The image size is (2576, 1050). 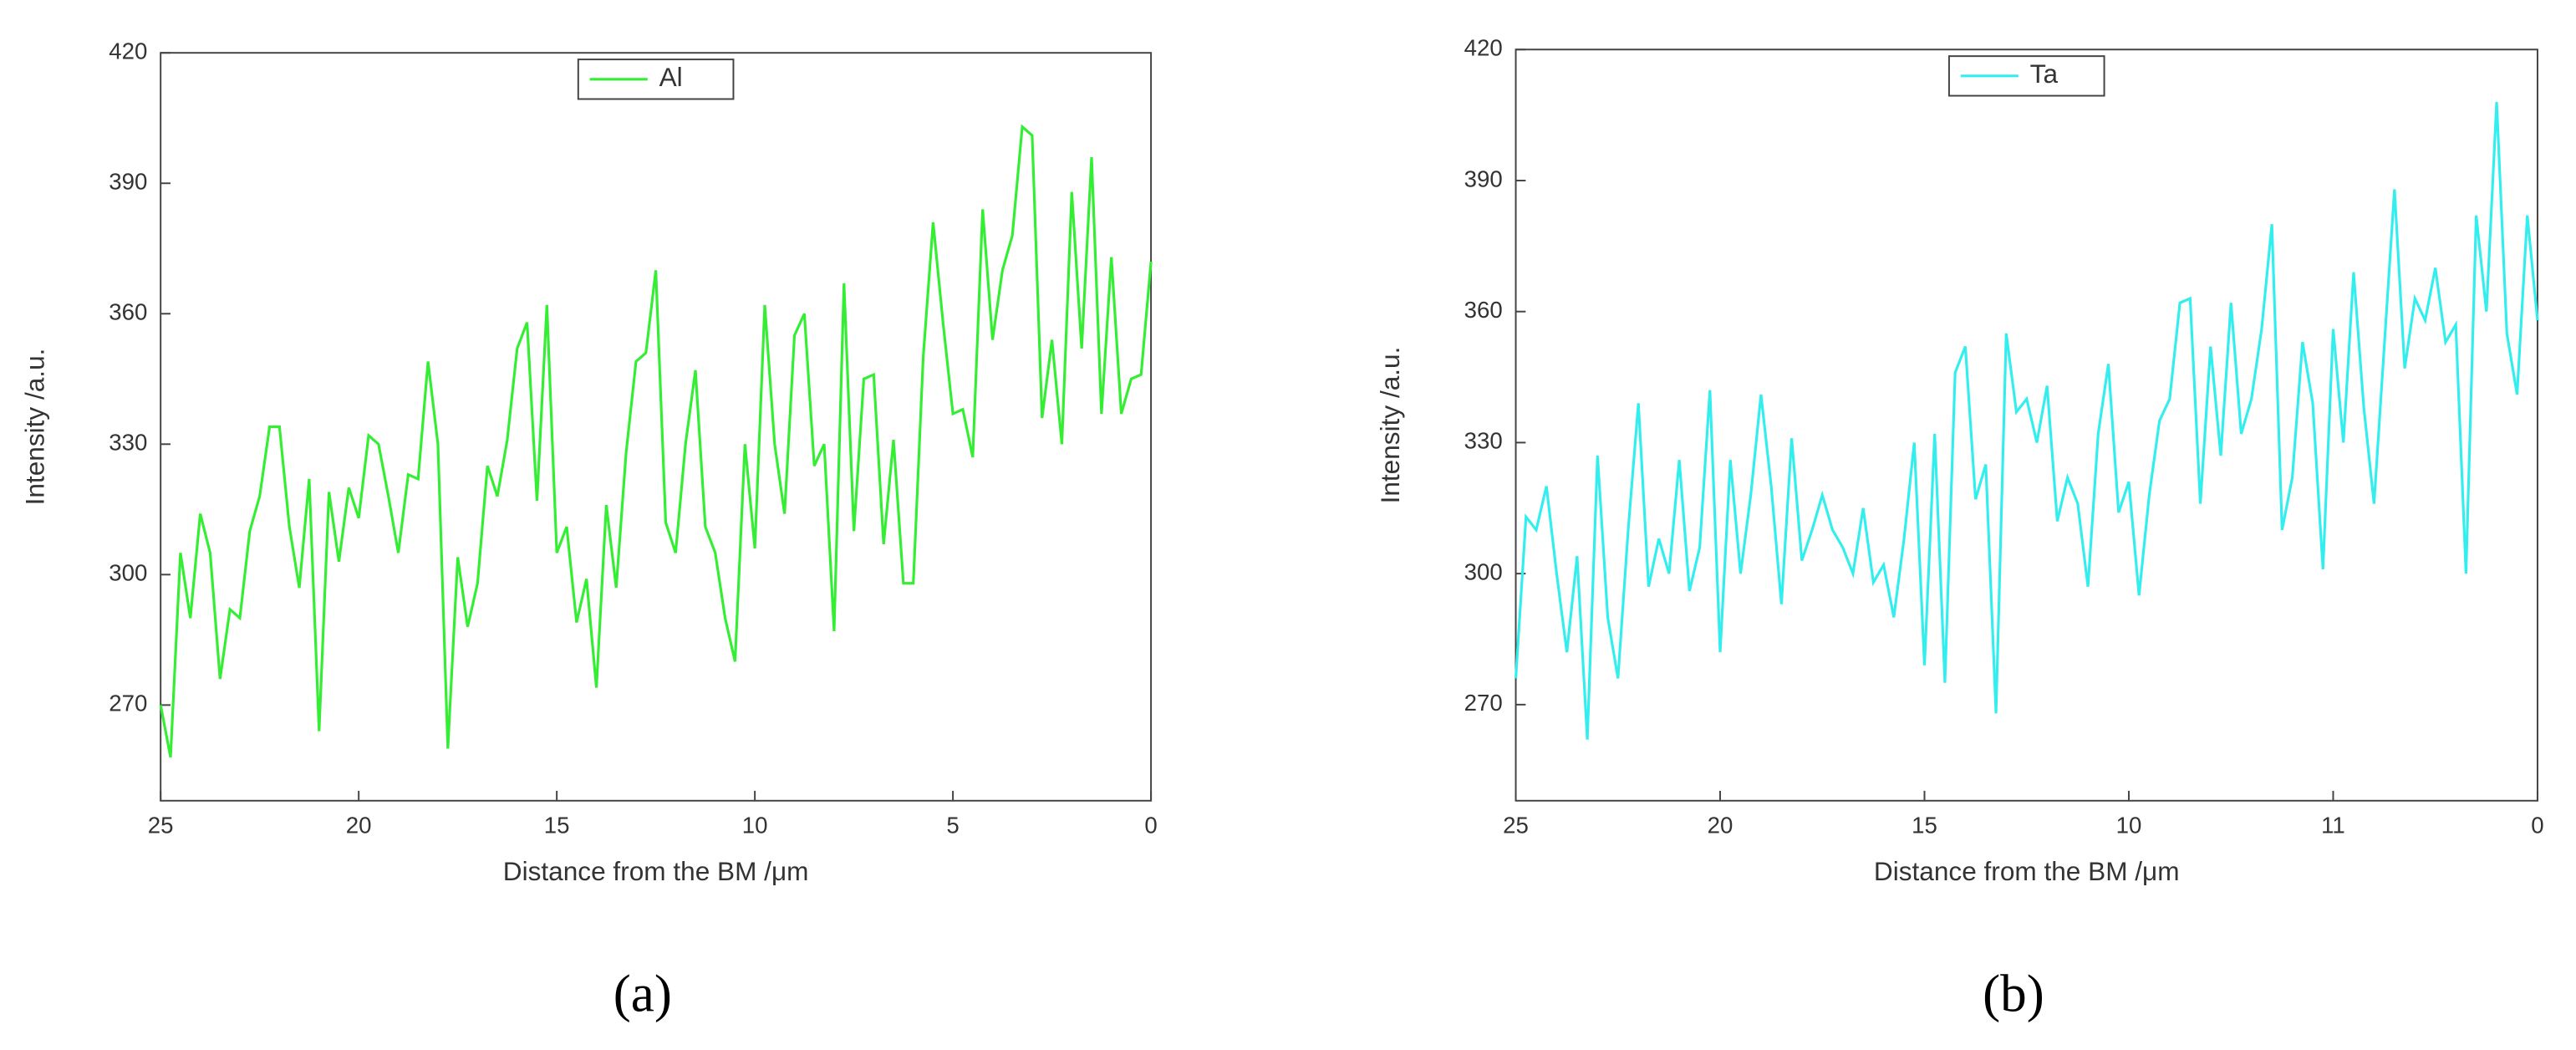 What do you see at coordinates (2013, 993) in the screenshot?
I see `panel-caption: (b)` at bounding box center [2013, 993].